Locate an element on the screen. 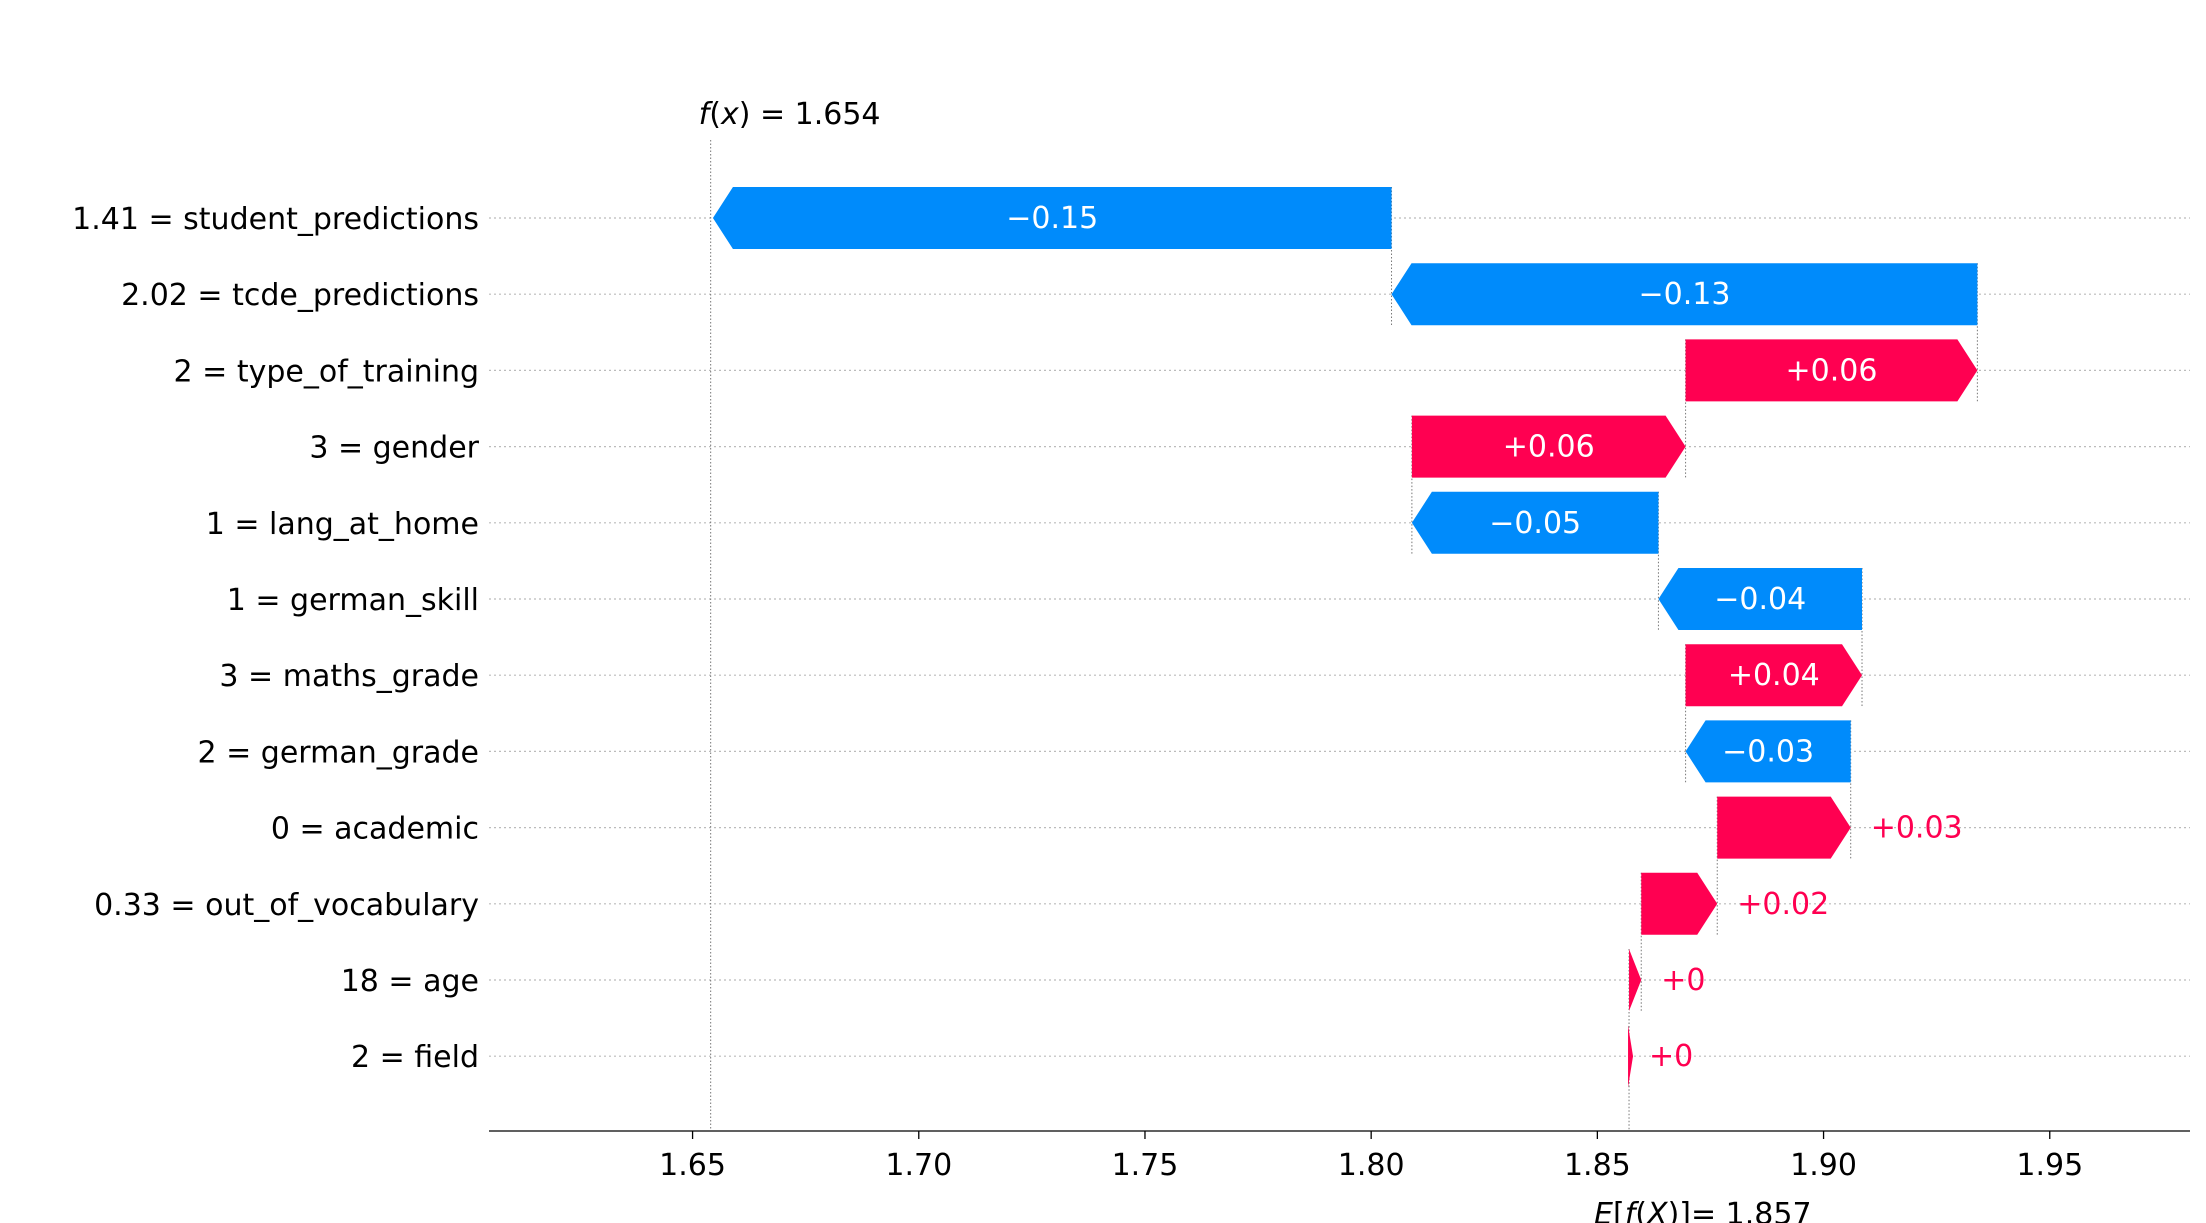 This screenshot has width=2206, height=1223. x-tick-label: 1.80 is located at coordinates (1371, 1165).